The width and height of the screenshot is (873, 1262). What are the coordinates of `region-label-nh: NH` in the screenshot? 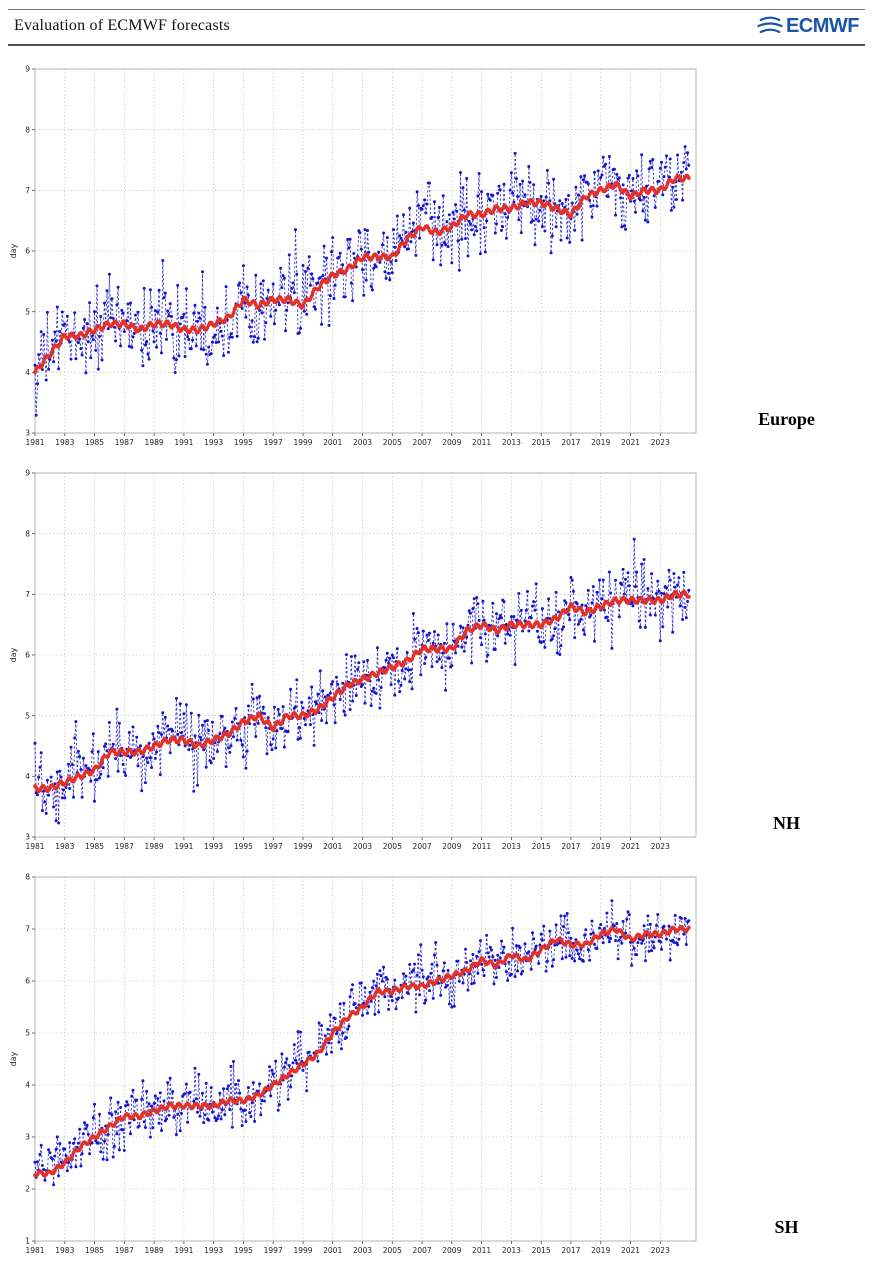 It's located at (786, 823).